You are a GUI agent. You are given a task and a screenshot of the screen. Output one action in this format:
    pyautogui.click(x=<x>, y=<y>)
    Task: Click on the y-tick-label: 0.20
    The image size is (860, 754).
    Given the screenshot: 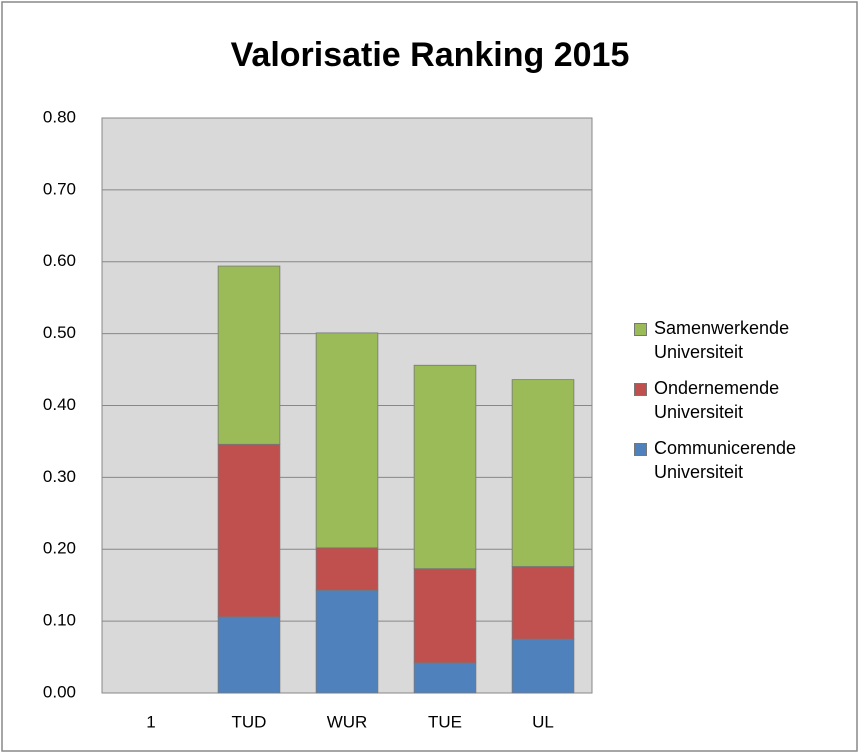 What is the action you would take?
    pyautogui.click(x=59, y=548)
    